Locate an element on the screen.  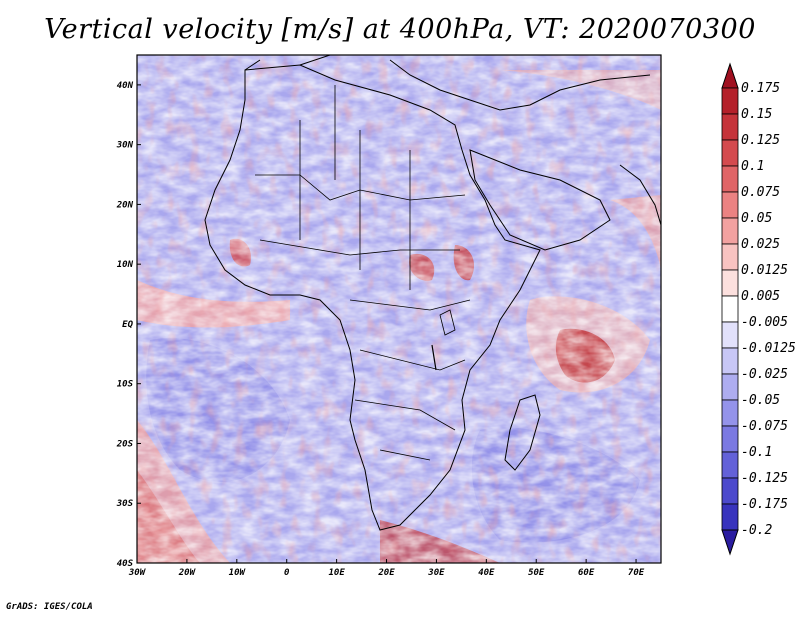
lat-tick-label: 40S is located at coordinates (125, 564).